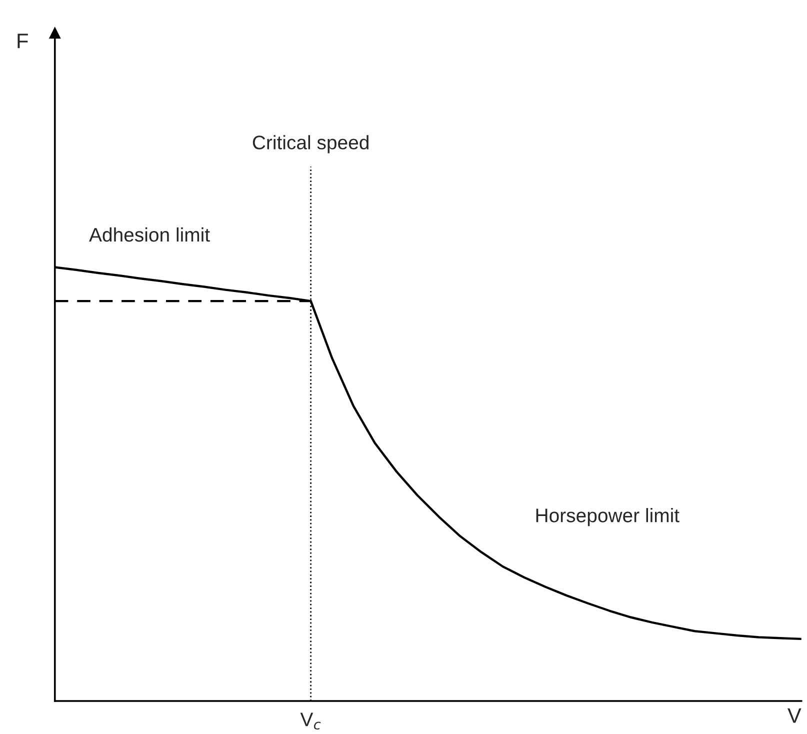  What do you see at coordinates (23, 41) in the screenshot?
I see `text: F` at bounding box center [23, 41].